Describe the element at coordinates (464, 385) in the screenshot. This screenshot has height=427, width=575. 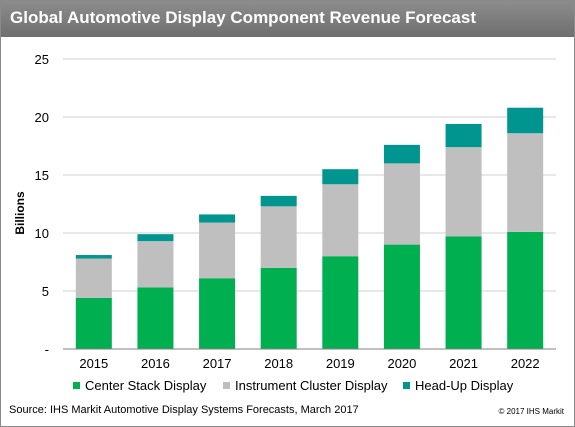
I see `legend-label: Head-Up Display` at that location.